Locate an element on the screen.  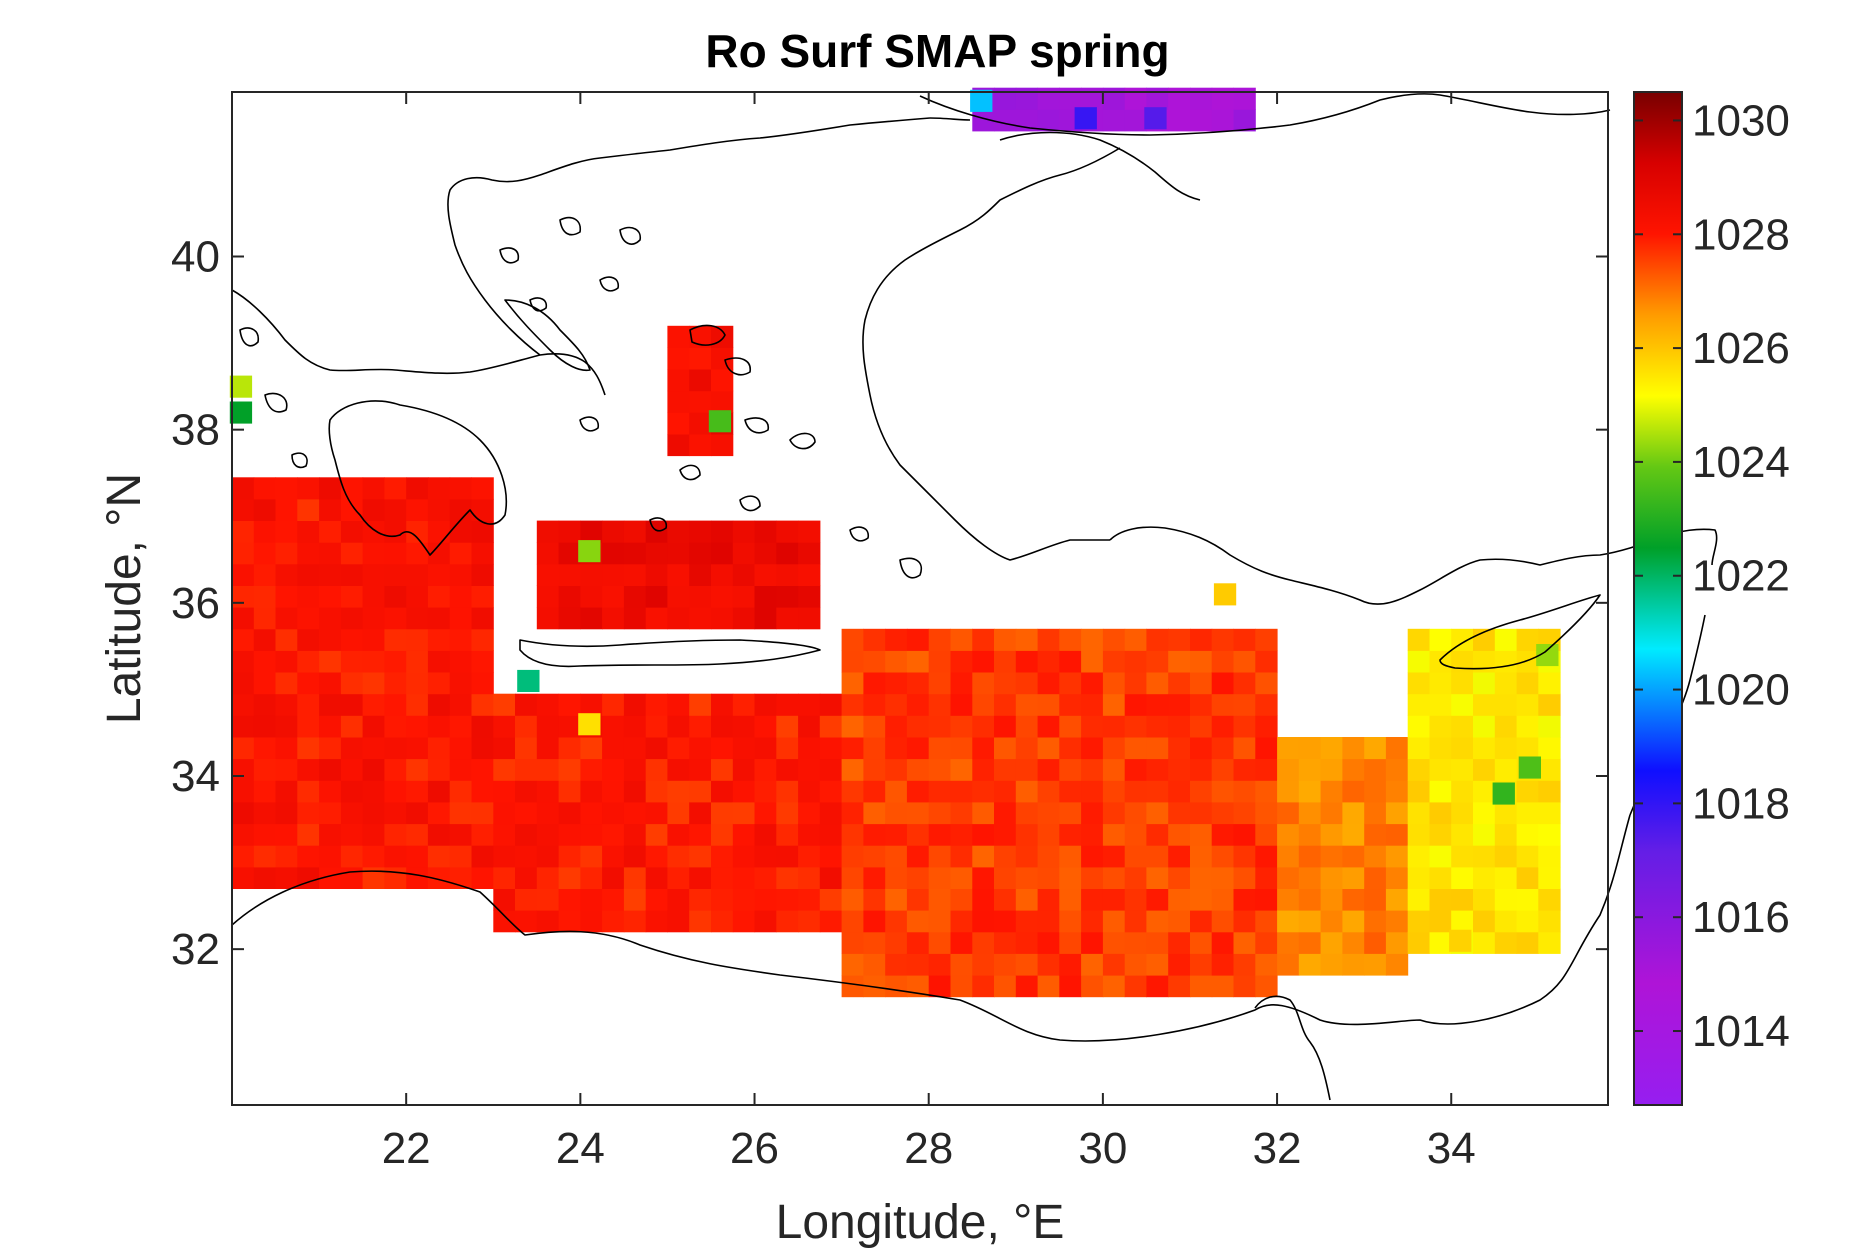
x-tick-label: 24 is located at coordinates (580, 1148).